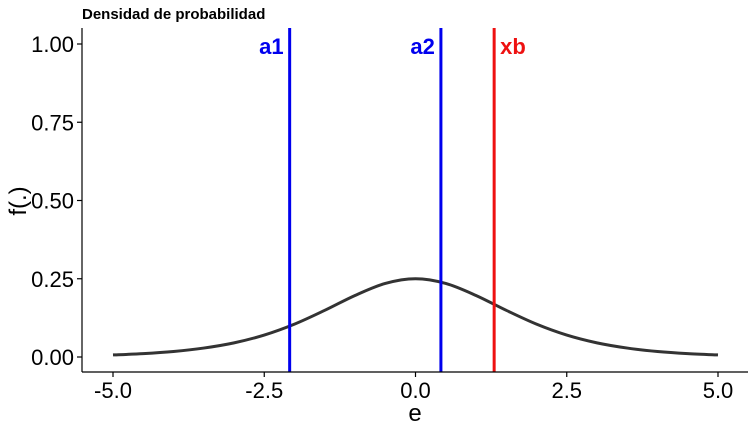 This screenshot has width=756, height=432. I want to click on vline-label-a2: a2, so click(422, 46).